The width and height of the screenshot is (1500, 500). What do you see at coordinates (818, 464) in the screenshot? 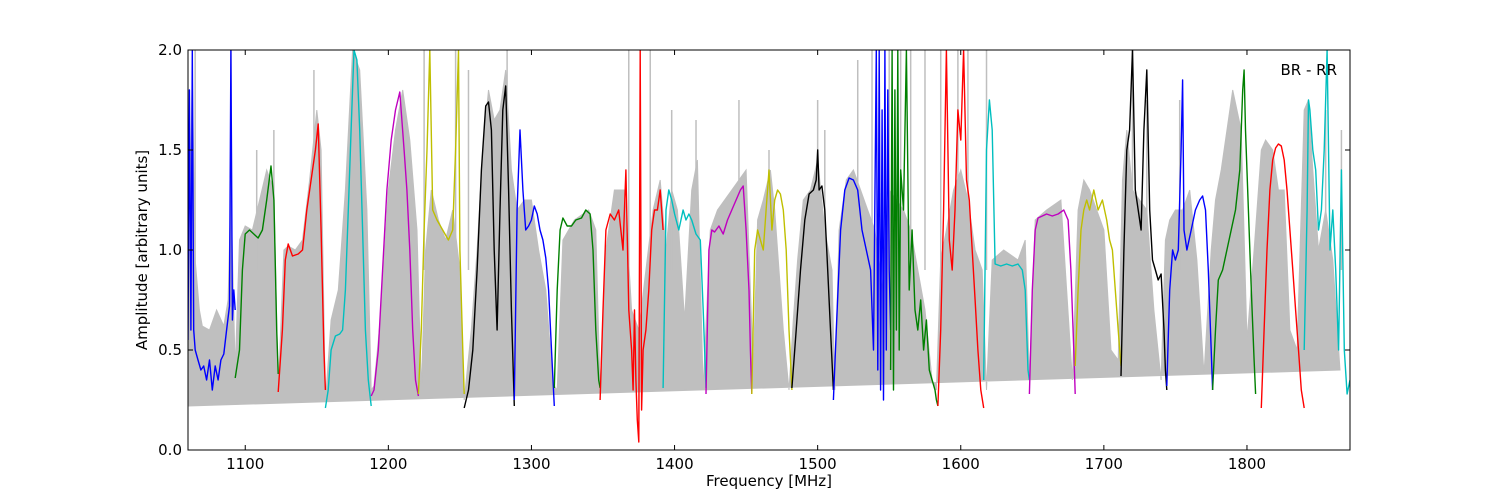
I see `x-tick-label: 1500` at bounding box center [818, 464].